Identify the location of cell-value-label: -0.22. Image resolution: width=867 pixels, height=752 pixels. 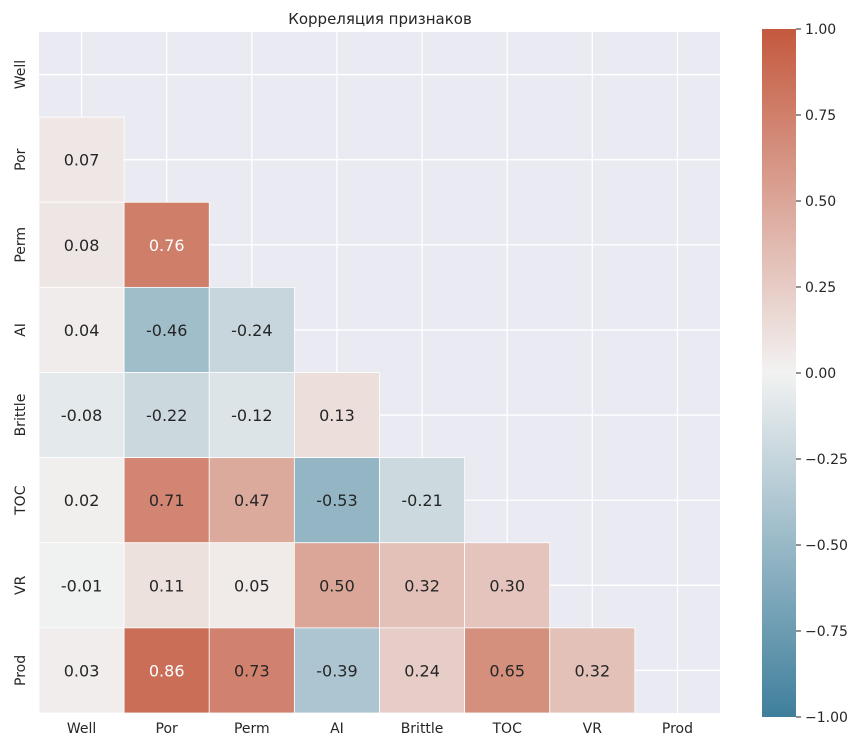
(166, 415).